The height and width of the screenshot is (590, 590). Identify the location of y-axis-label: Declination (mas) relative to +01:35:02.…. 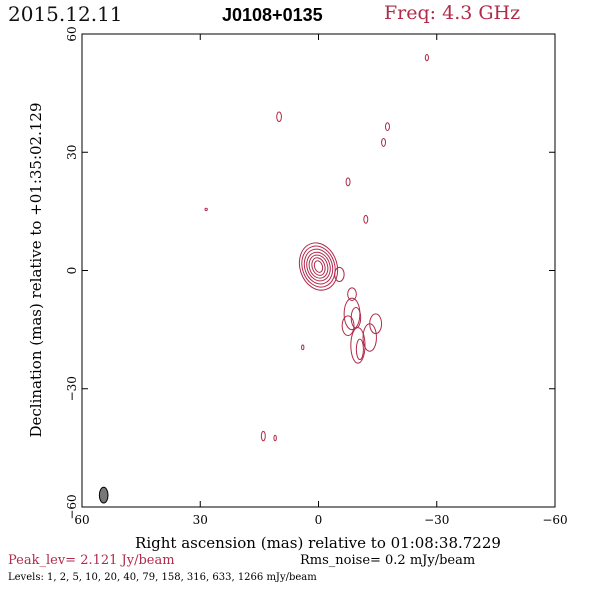
(36, 269).